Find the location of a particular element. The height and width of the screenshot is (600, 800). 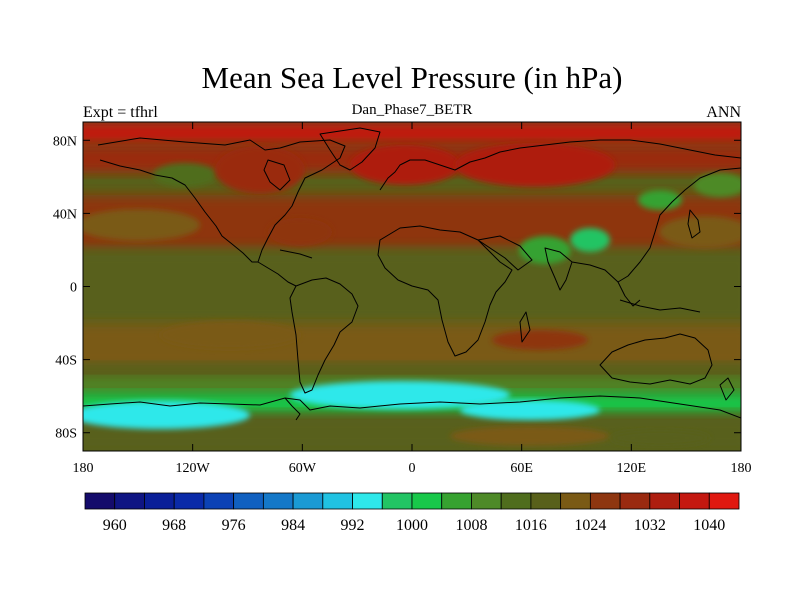

colorbar-label: 1016 is located at coordinates (531, 525).